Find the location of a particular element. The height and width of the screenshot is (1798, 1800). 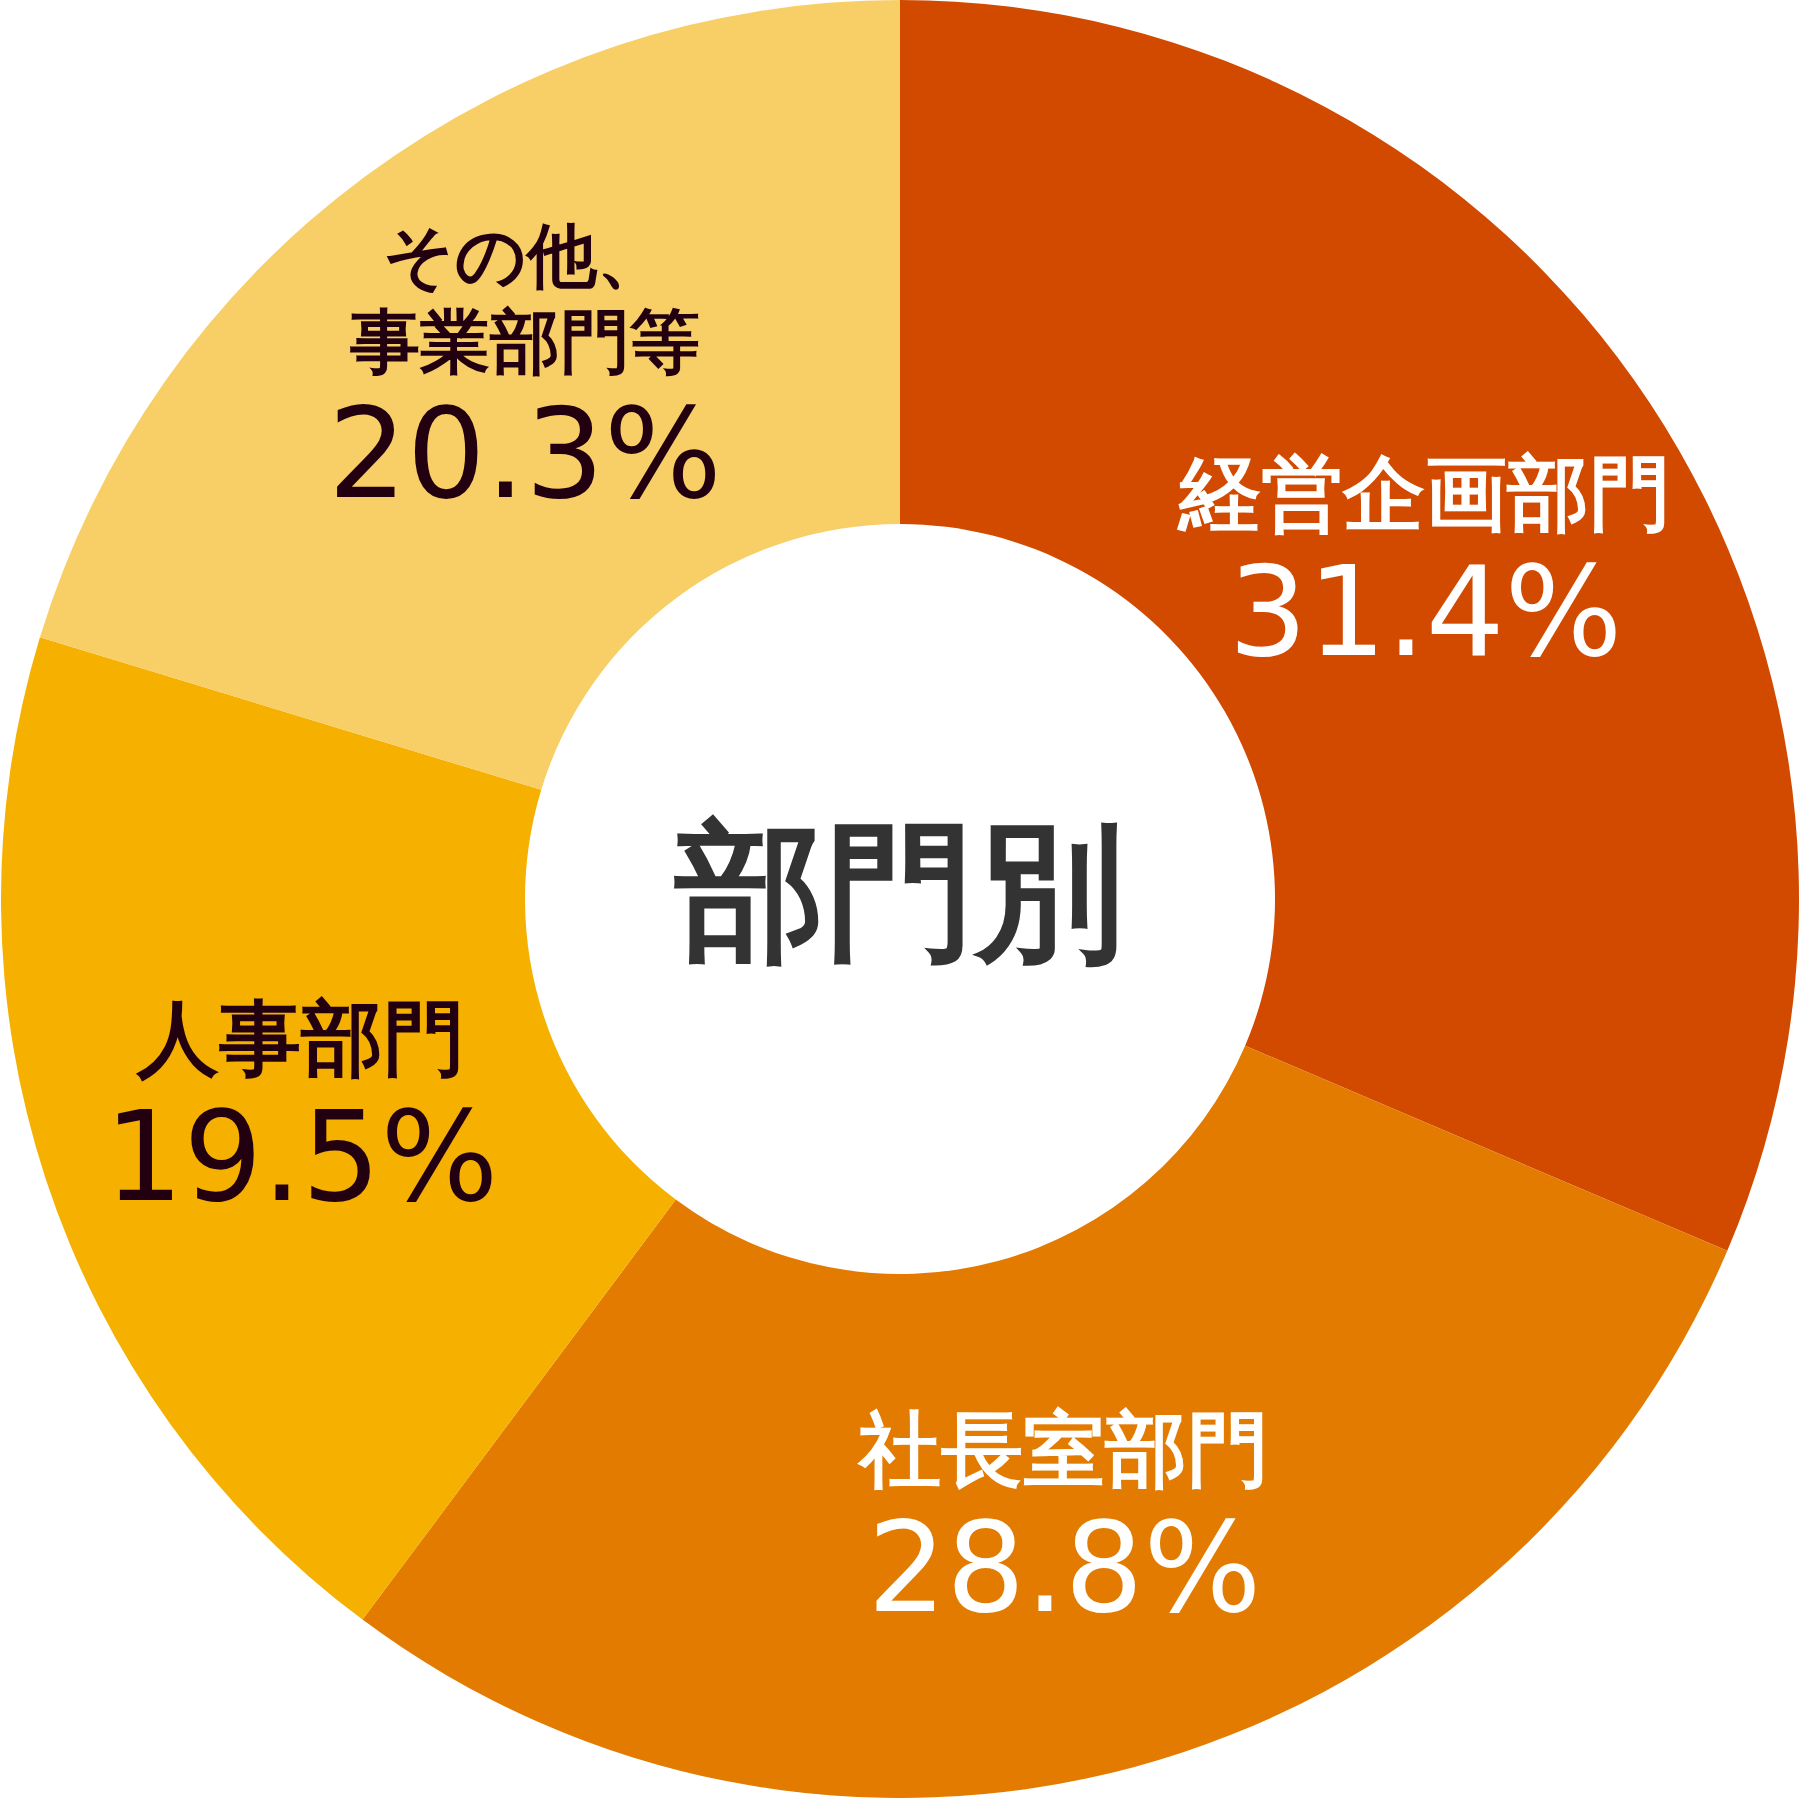

data-label: 28.8% is located at coordinates (1064, 1568).